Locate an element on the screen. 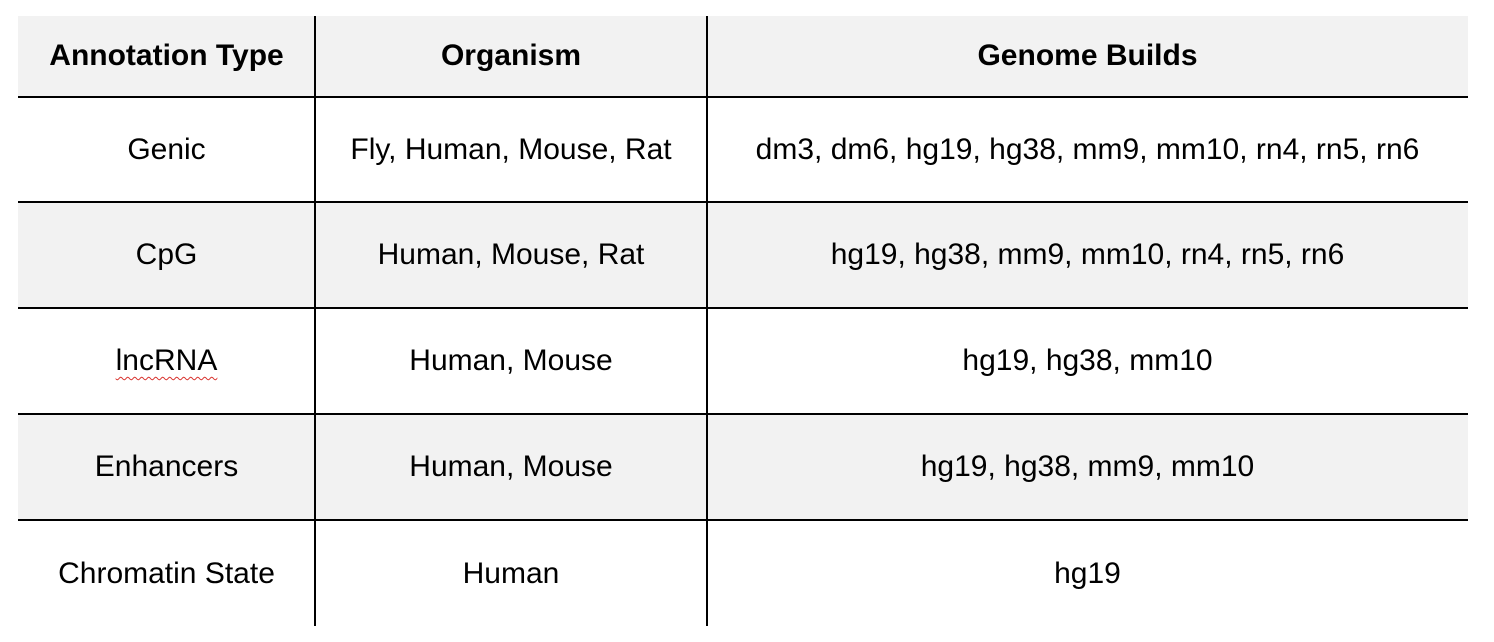  genome-builds-cell: hg19, hg38, mm9, mm10, rn4, rn5, rn6 is located at coordinates (1087, 254).